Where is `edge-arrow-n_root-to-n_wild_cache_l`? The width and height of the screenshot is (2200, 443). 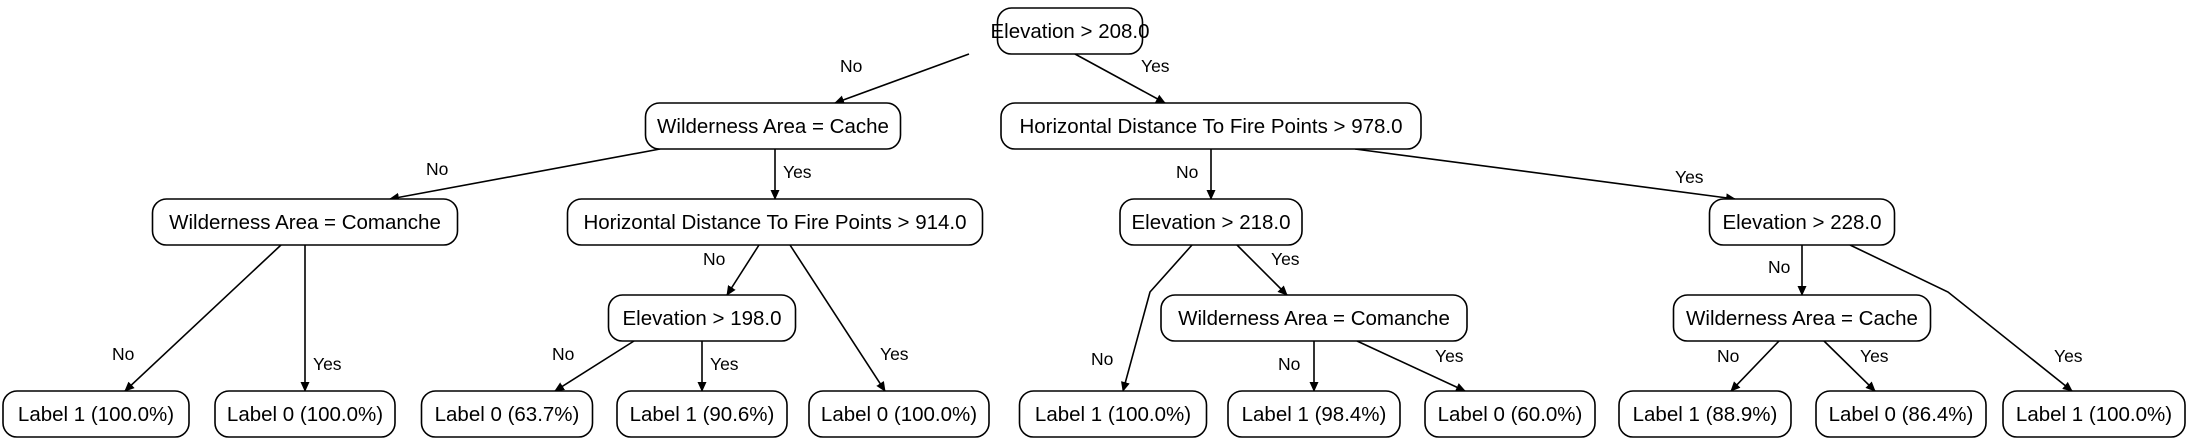
edge-arrow-n_root-to-n_wild_cache_l is located at coordinates (902, 79).